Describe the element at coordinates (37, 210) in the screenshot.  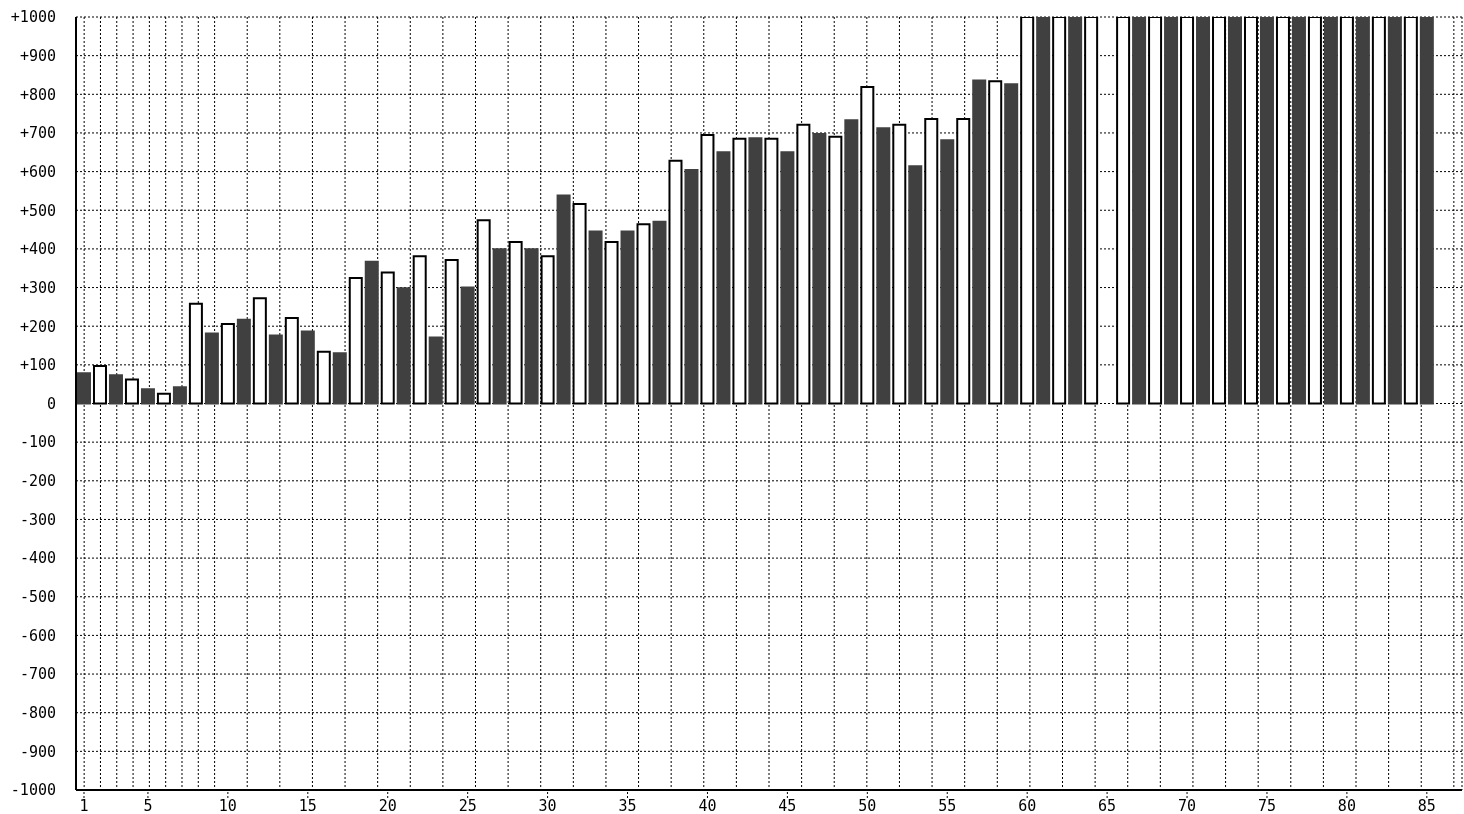
I see `y-tick-label: +500` at that location.